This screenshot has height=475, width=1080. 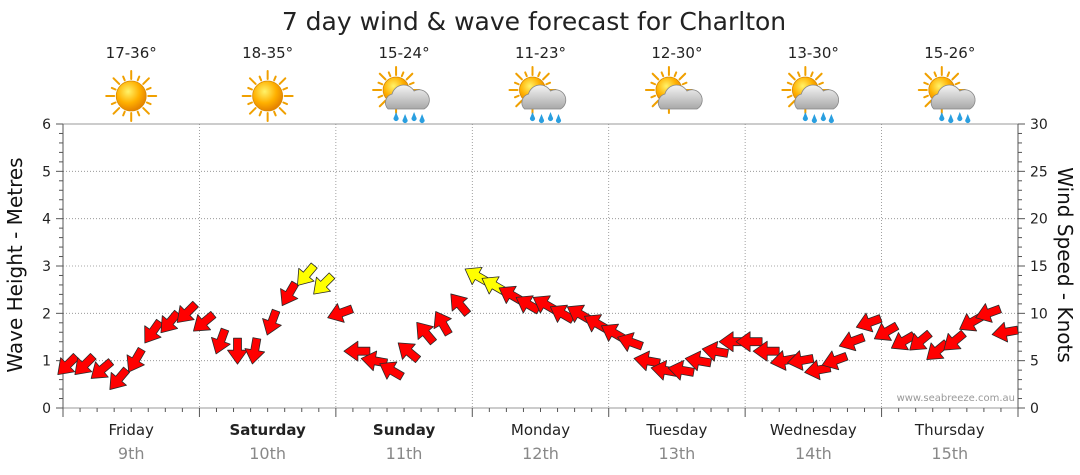 What do you see at coordinates (267, 453) in the screenshot?
I see `day-date-label: 10th` at bounding box center [267, 453].